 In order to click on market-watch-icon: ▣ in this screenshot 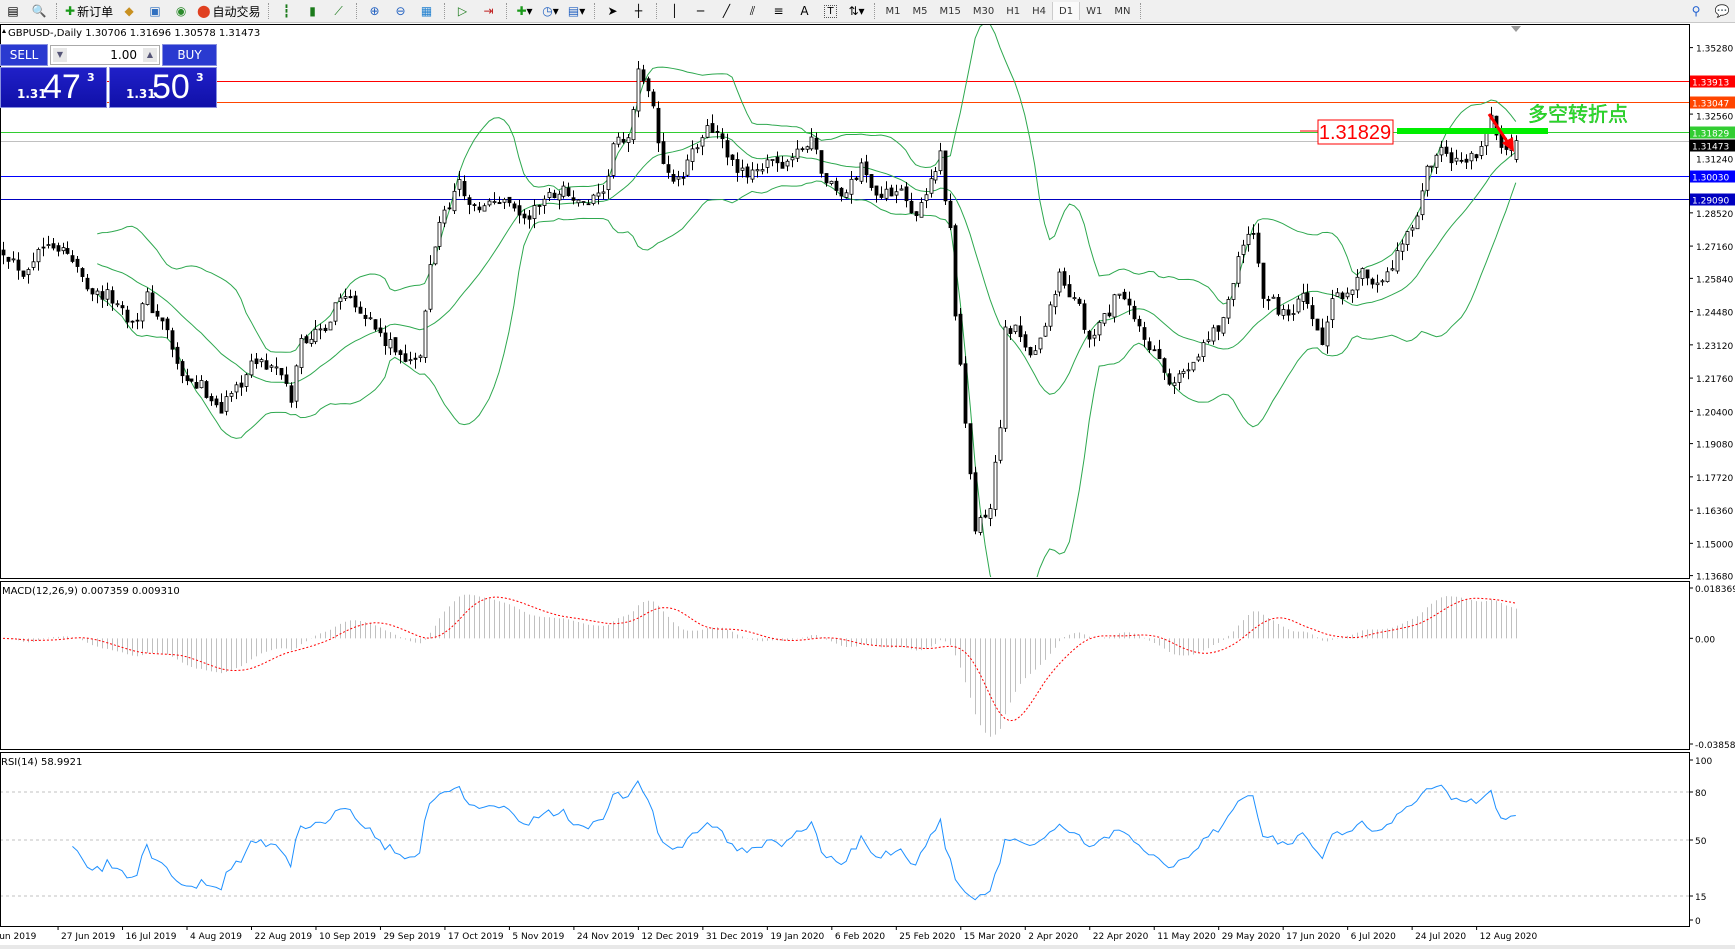, I will do `click(155, 11)`.